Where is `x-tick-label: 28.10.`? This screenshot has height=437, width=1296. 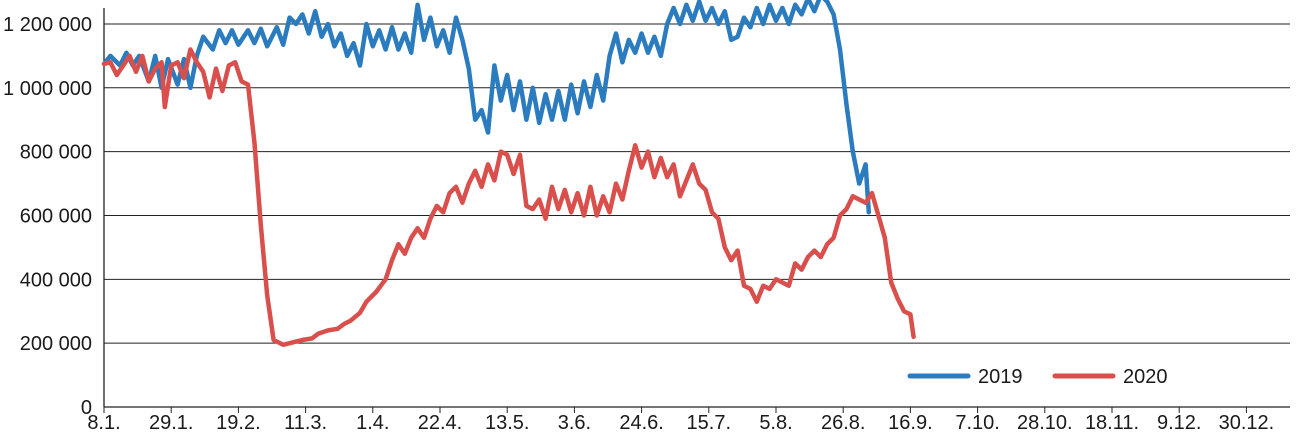 x-tick-label: 28.10. is located at coordinates (1045, 423).